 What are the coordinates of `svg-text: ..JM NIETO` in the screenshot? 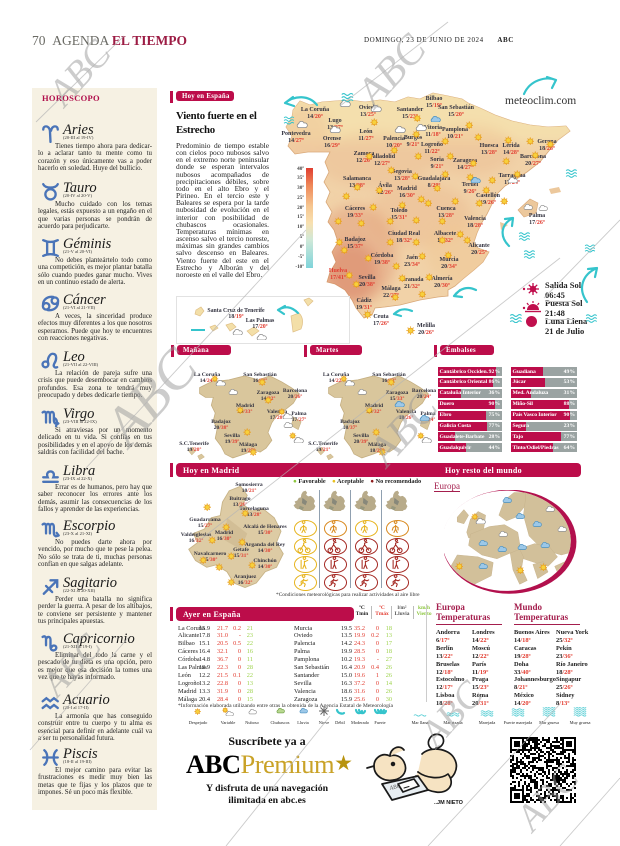 It's located at (449, 803).